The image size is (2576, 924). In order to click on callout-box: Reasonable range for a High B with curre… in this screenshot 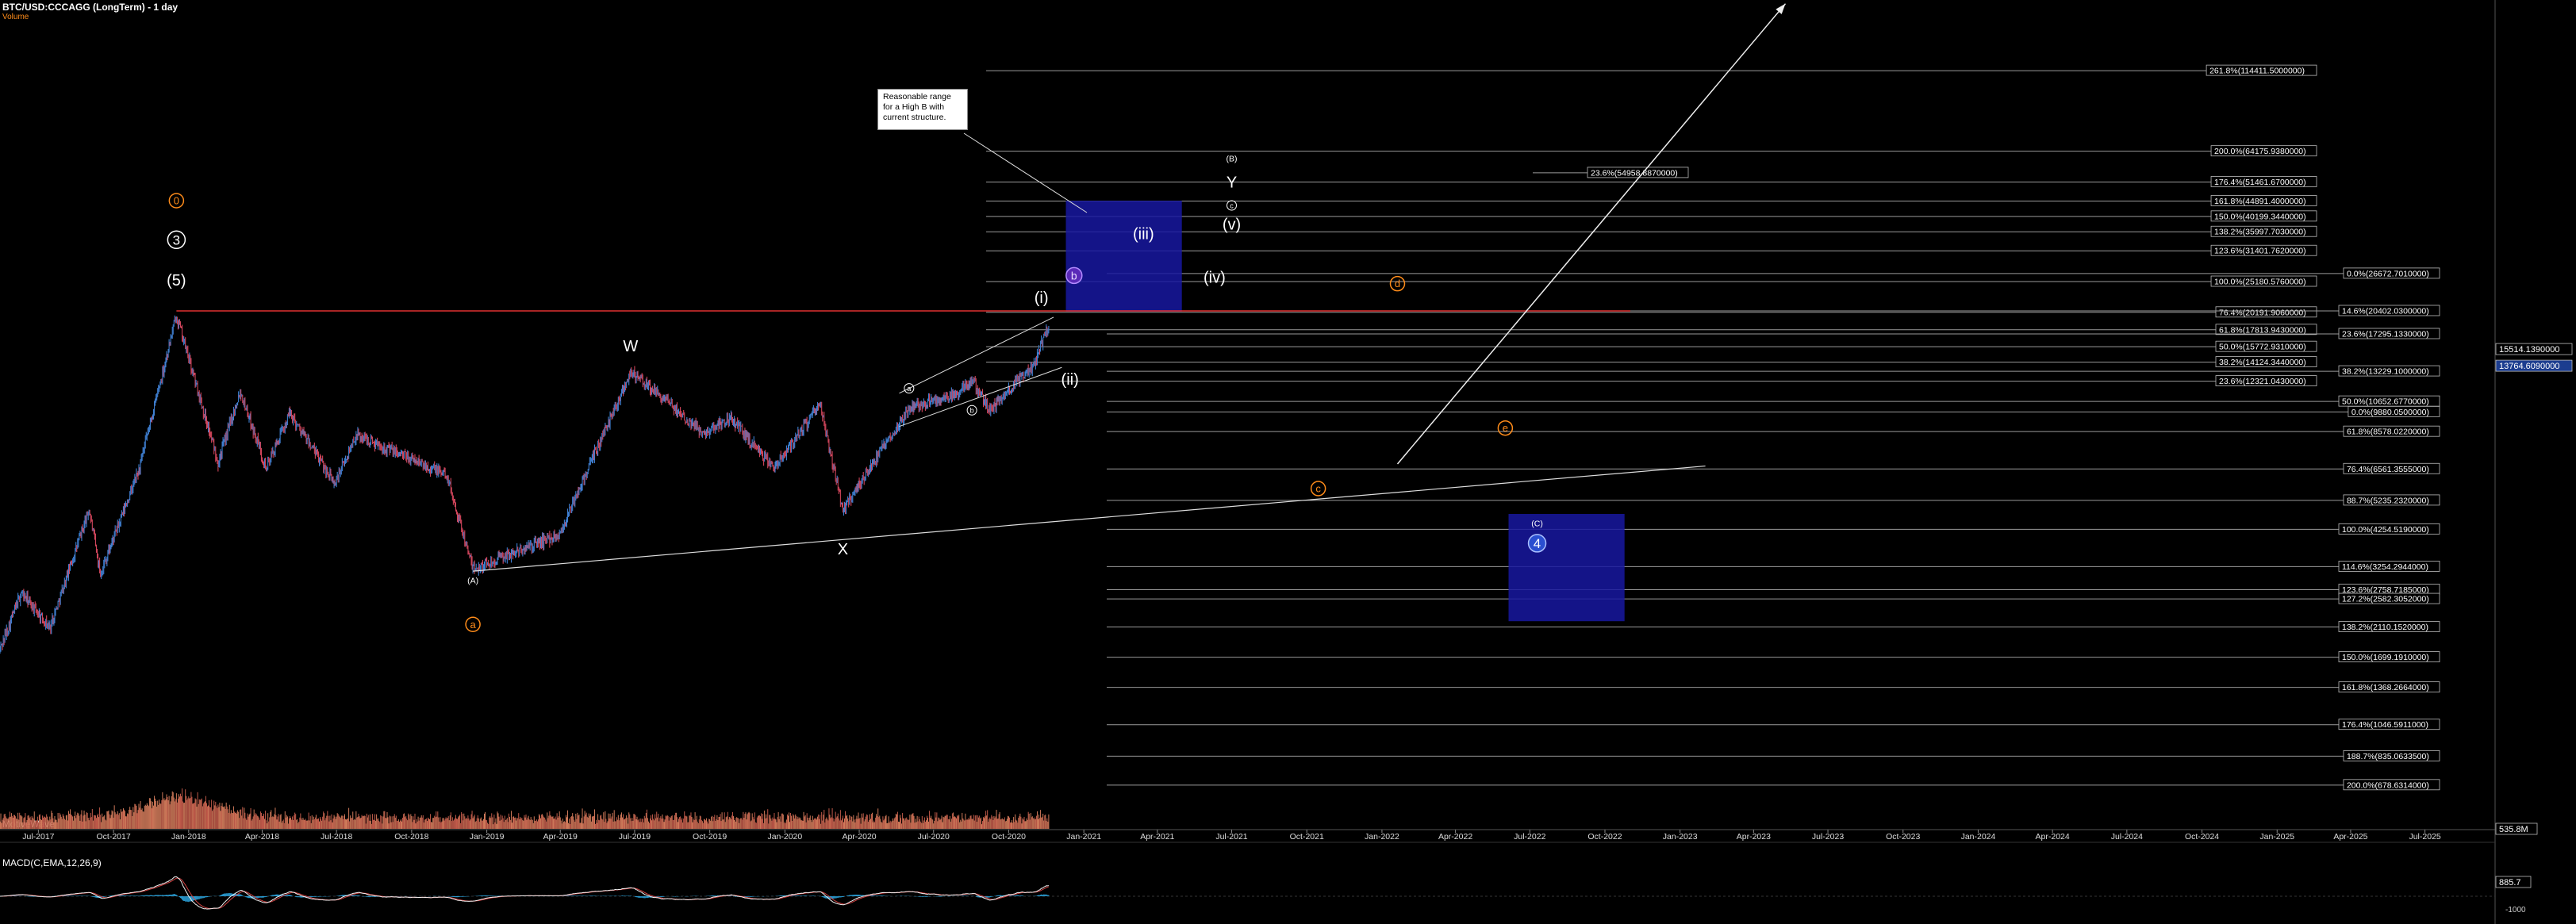, I will do `click(922, 109)`.